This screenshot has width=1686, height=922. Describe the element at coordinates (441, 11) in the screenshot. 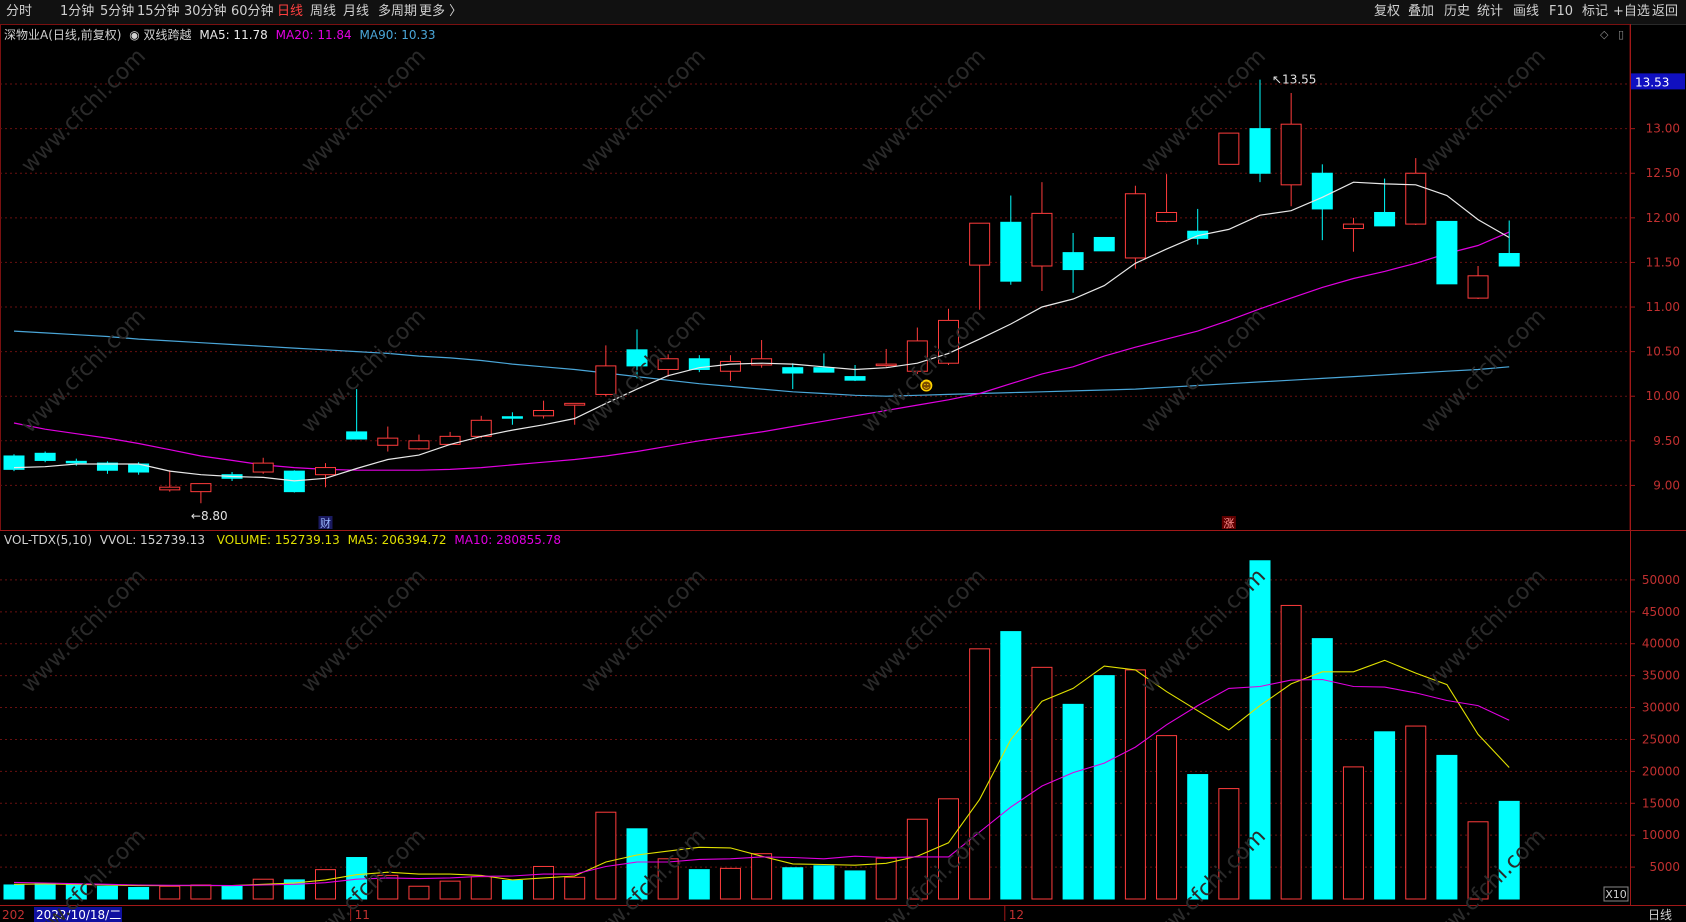

I see `period-tab-10: 更多 〉` at that location.